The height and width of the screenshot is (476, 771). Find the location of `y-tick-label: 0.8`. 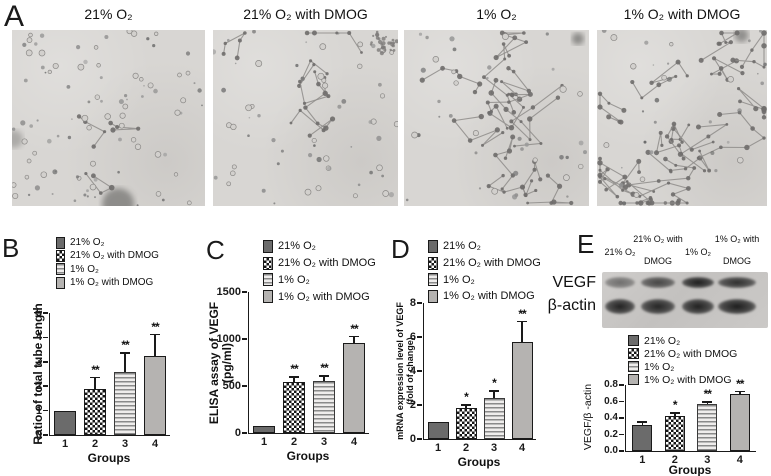

y-tick-label: 0.8 is located at coordinates (611, 384).